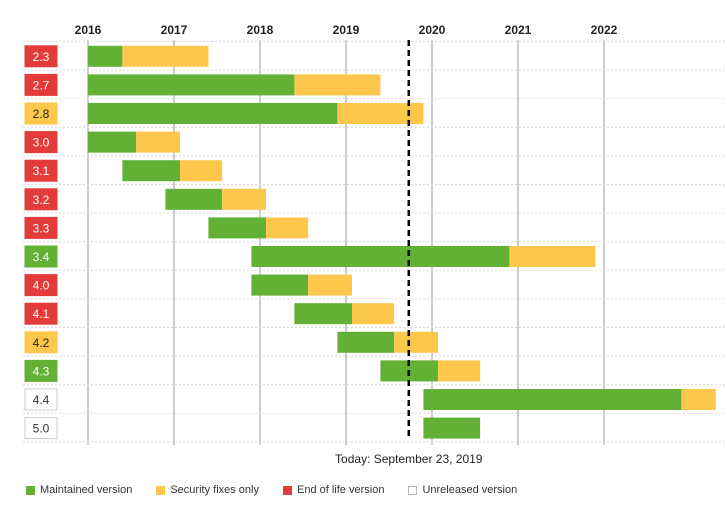  I want to click on version-badge-3.0, so click(41, 142).